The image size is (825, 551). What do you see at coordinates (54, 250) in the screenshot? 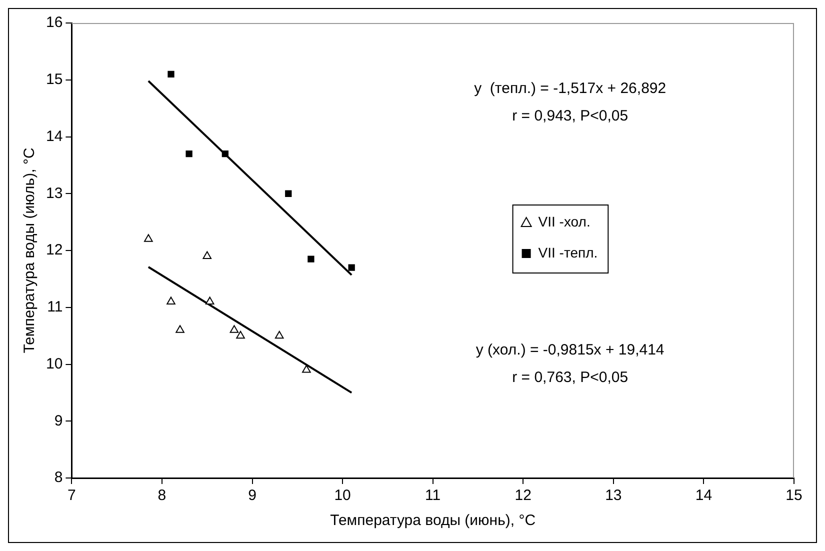
I see `y-tick-label: 12` at bounding box center [54, 250].